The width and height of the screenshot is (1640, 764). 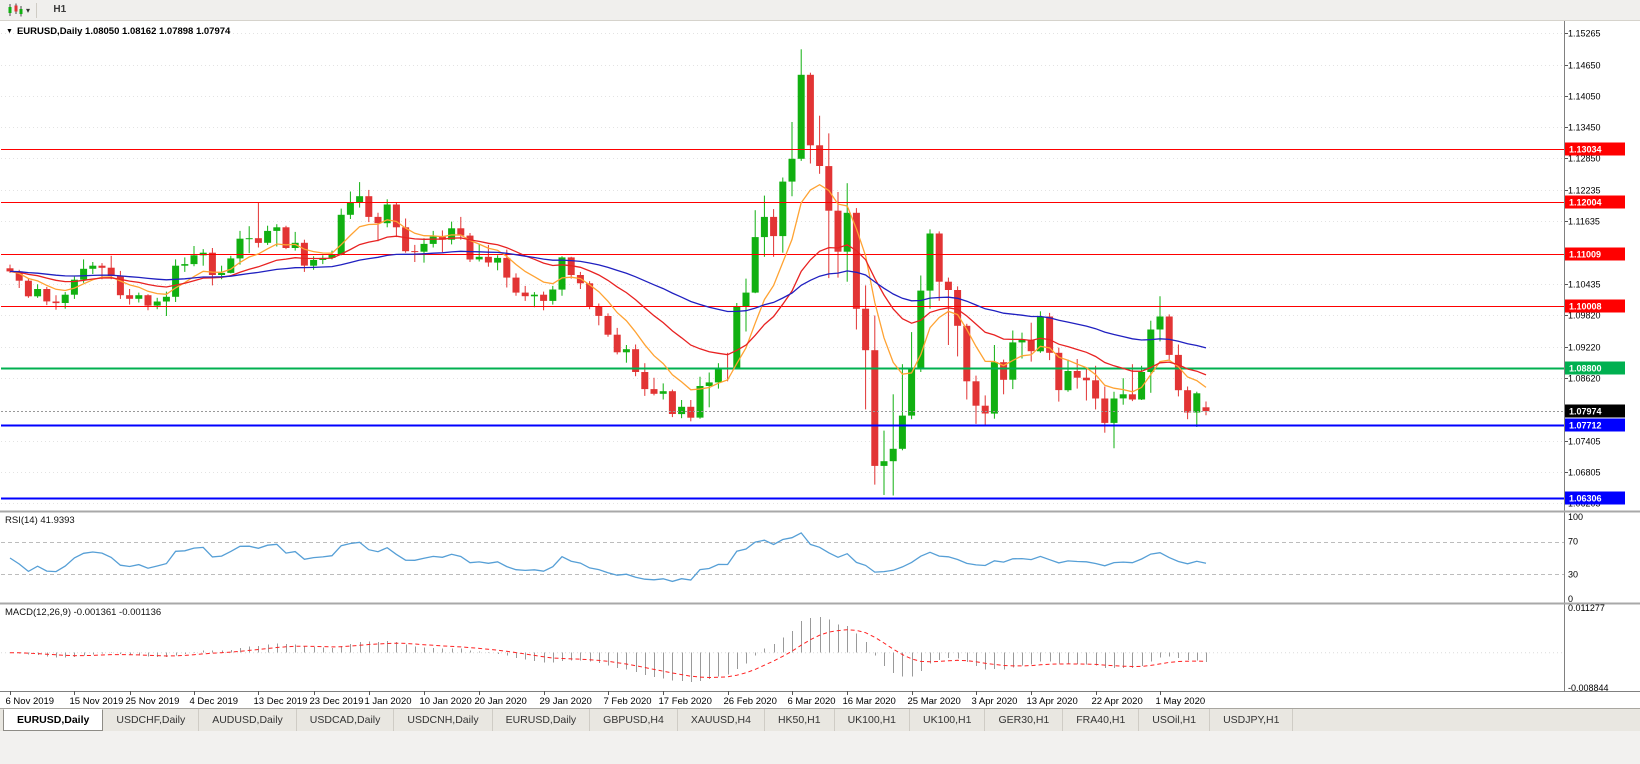 I want to click on bottom-filler, so click(x=820, y=747).